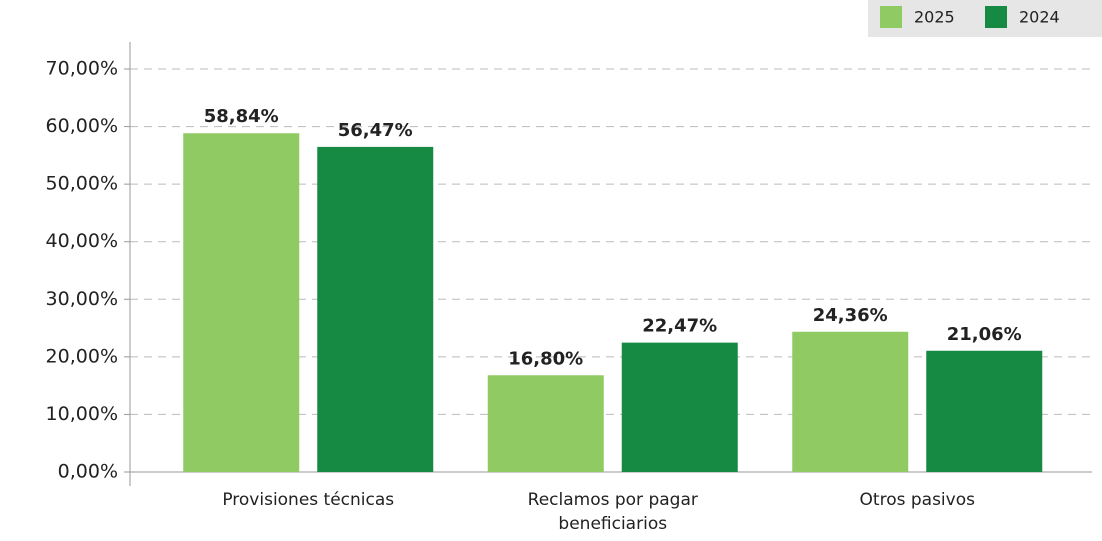  I want to click on data-label: 24,36%, so click(850, 315).